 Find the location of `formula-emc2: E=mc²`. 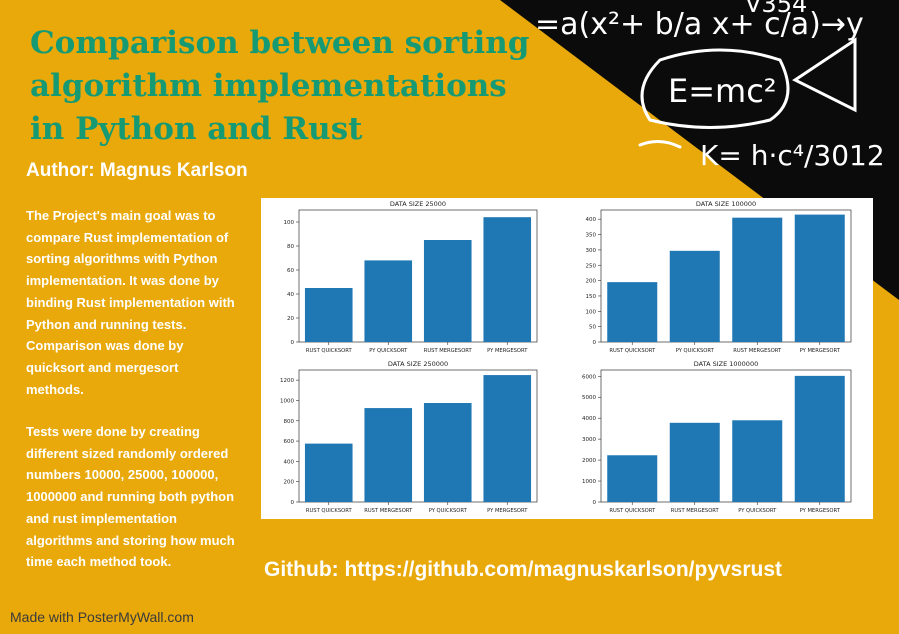

formula-emc2: E=mc² is located at coordinates (722, 91).